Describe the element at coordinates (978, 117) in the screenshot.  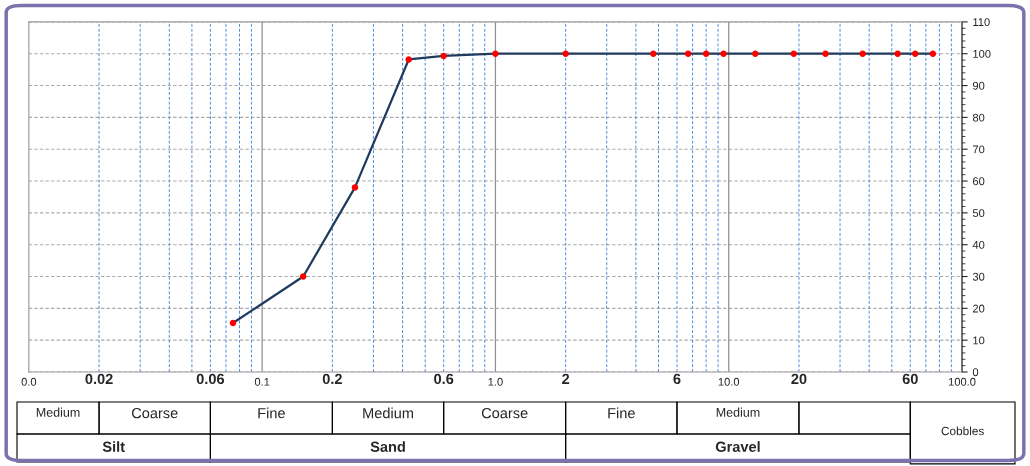
I see `y-tick-label: 80` at that location.